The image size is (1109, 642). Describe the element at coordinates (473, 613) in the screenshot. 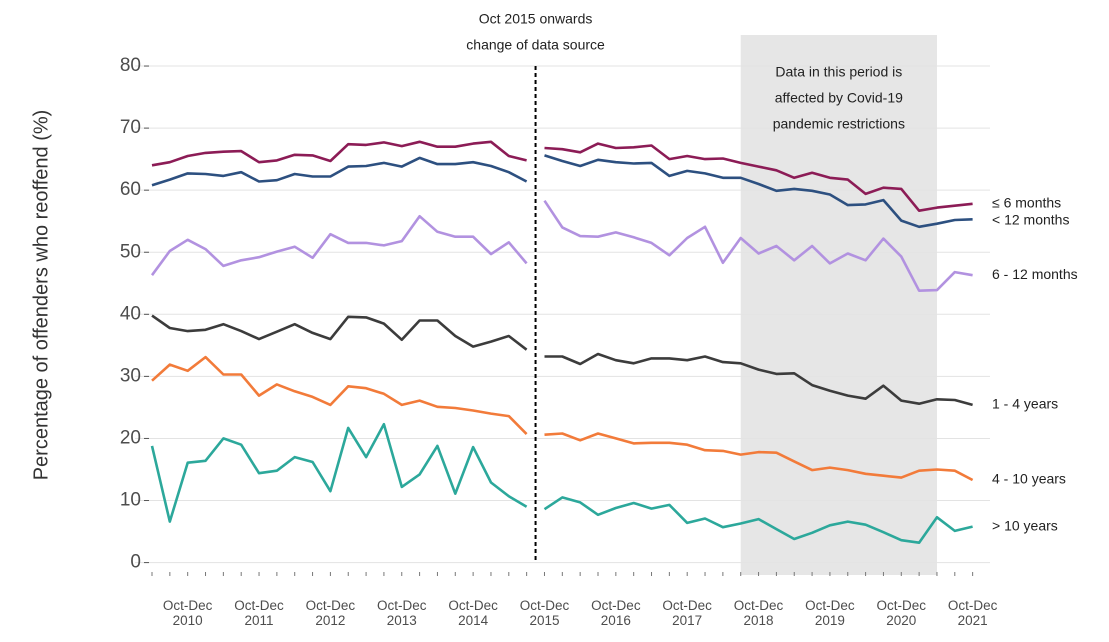

I see `x-tick-label: Oct-Dec 2014` at that location.